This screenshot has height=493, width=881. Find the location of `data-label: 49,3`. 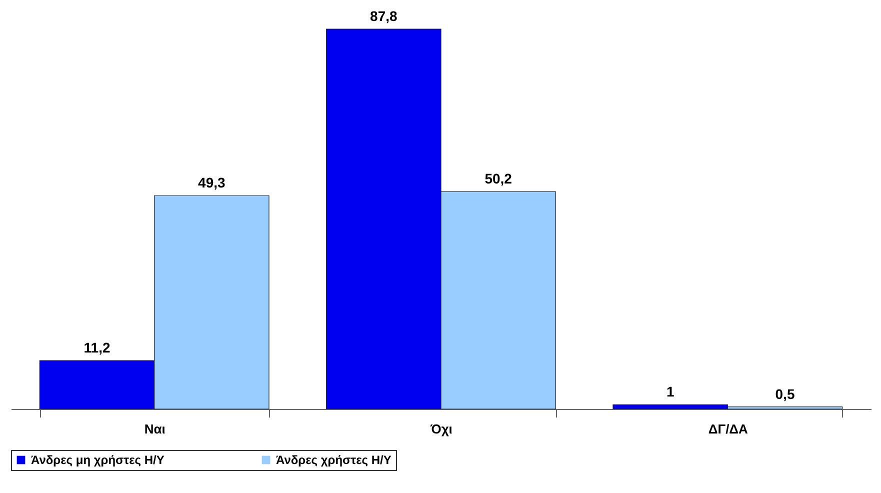

data-label: 49,3 is located at coordinates (212, 182).